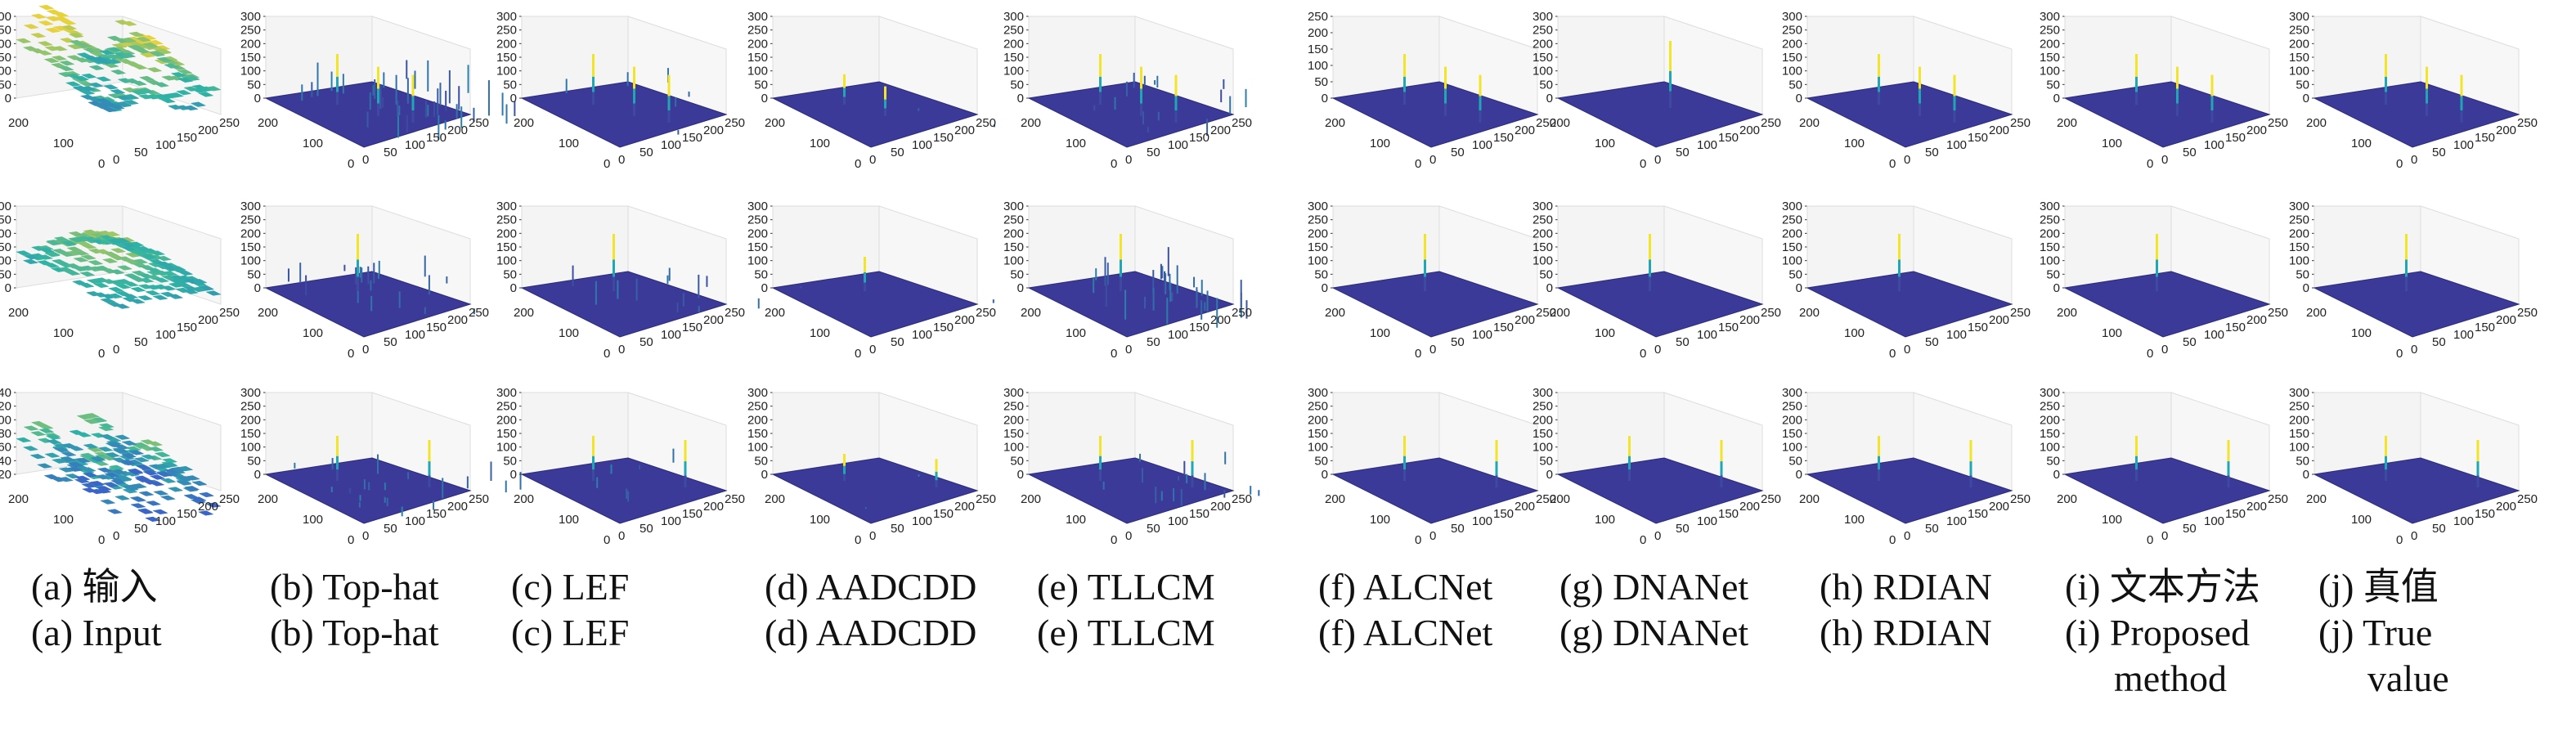 This screenshot has width=2576, height=736. I want to click on base-plane, so click(1435, 304).